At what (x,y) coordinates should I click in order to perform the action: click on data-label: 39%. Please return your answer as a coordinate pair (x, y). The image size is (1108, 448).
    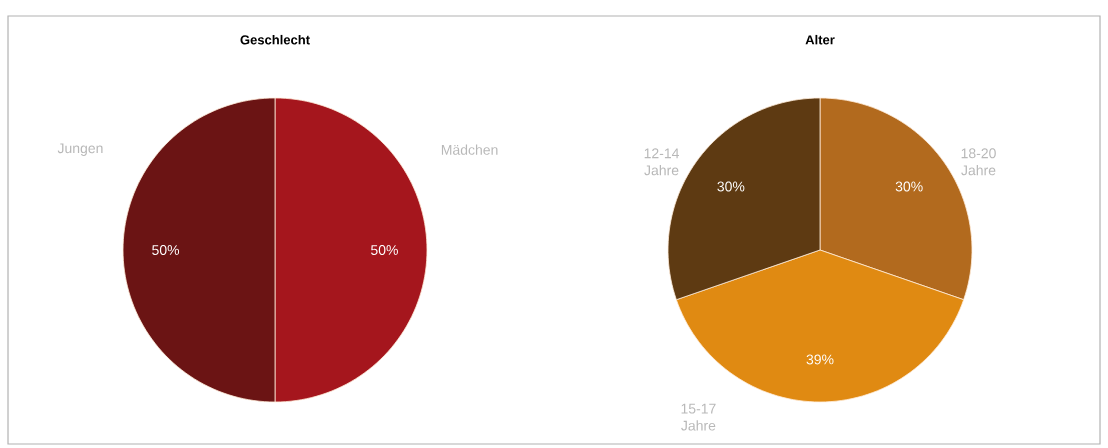
    Looking at the image, I should click on (820, 359).